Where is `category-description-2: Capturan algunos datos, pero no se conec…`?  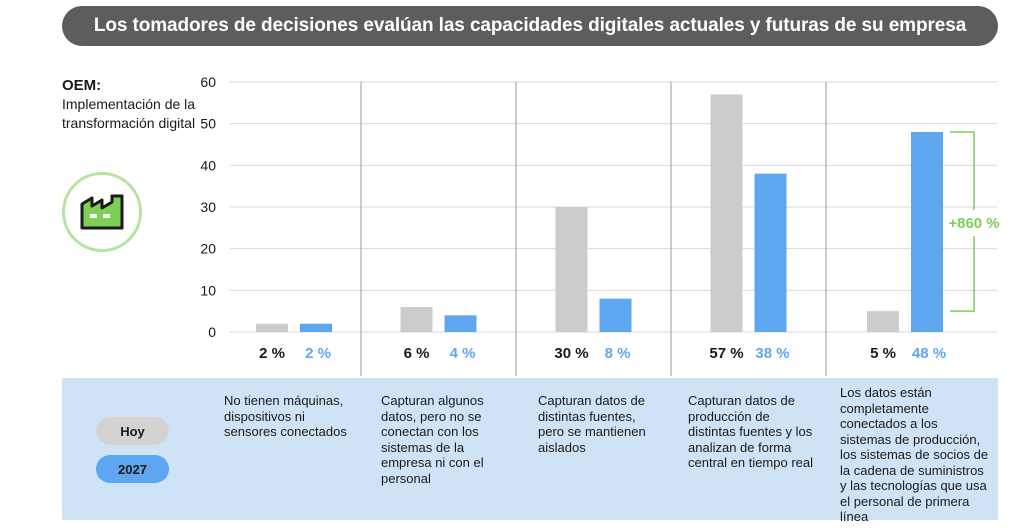 category-description-2: Capturan algunos datos, pero no se conec… is located at coordinates (432, 439).